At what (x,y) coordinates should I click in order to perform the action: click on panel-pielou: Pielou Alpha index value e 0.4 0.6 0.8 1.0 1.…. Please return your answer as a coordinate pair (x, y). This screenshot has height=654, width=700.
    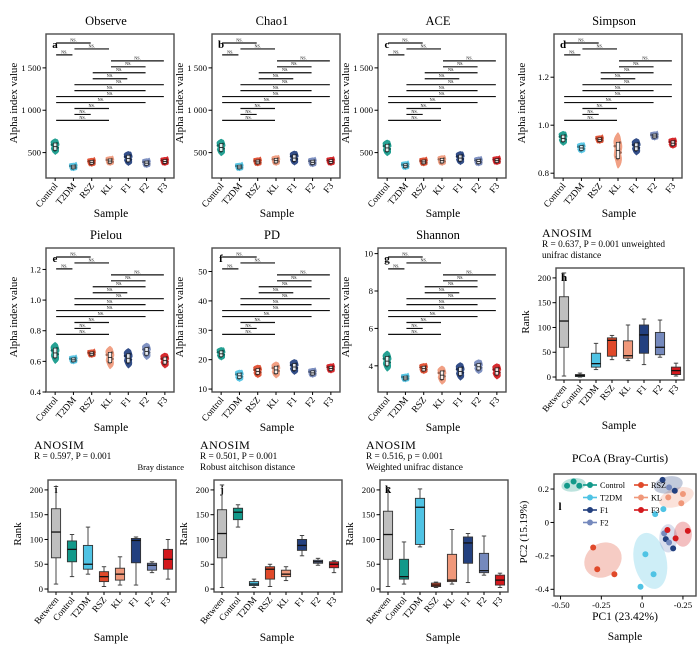
    Looking at the image, I should click on (99, 334).